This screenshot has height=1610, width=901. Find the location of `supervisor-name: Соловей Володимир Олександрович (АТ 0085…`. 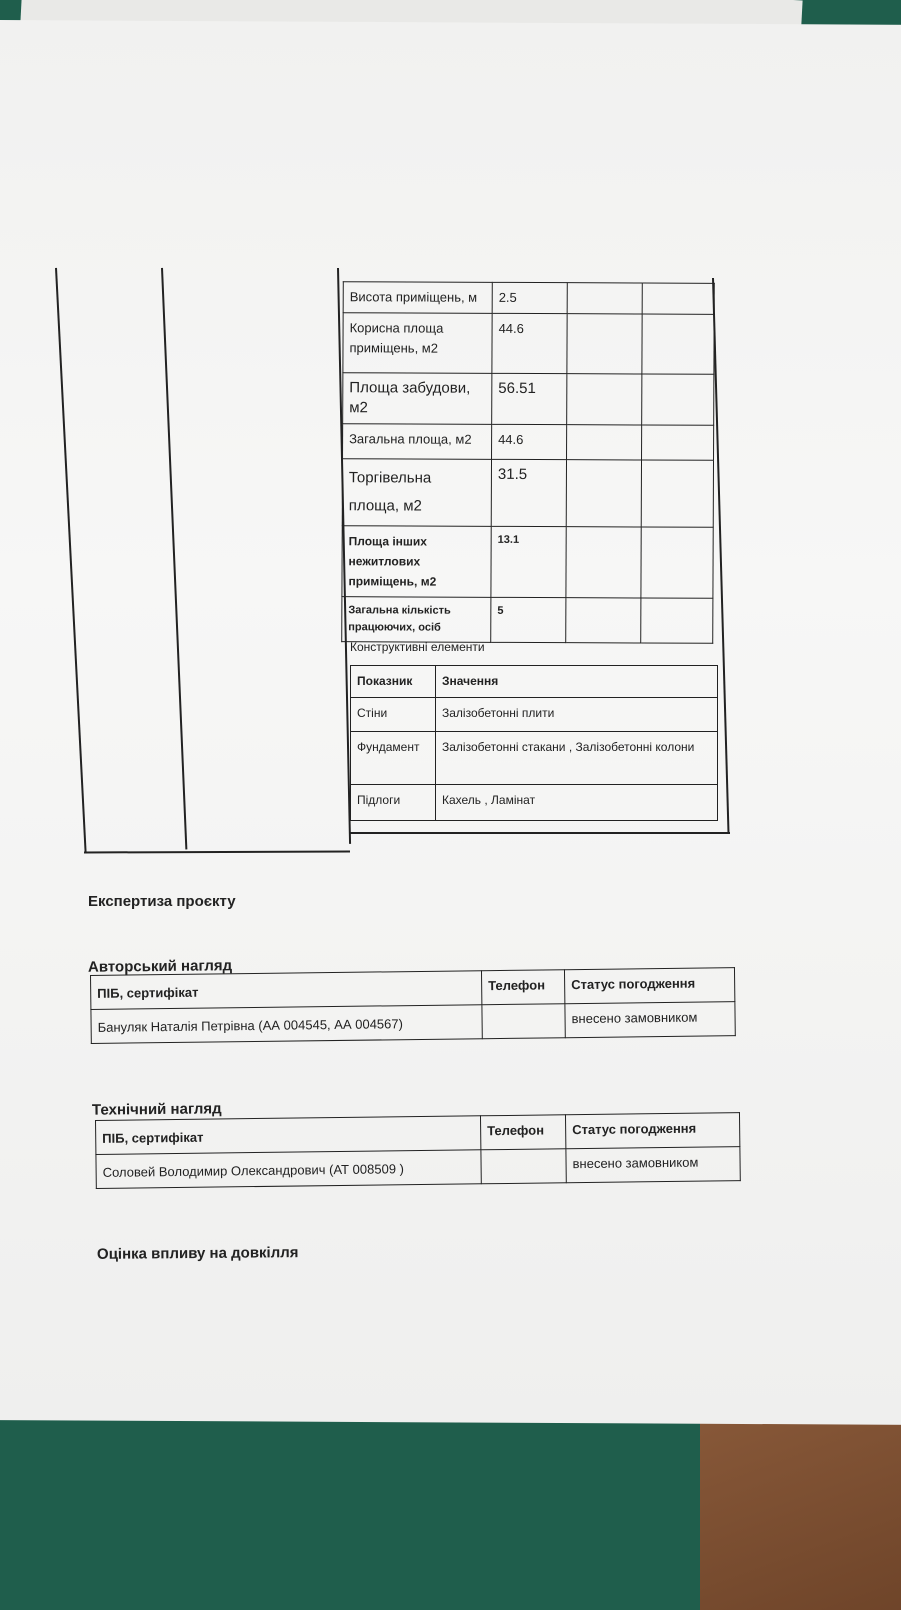

supervisor-name: Соловей Володимир Олександрович (АТ 0085… is located at coordinates (288, 1169).